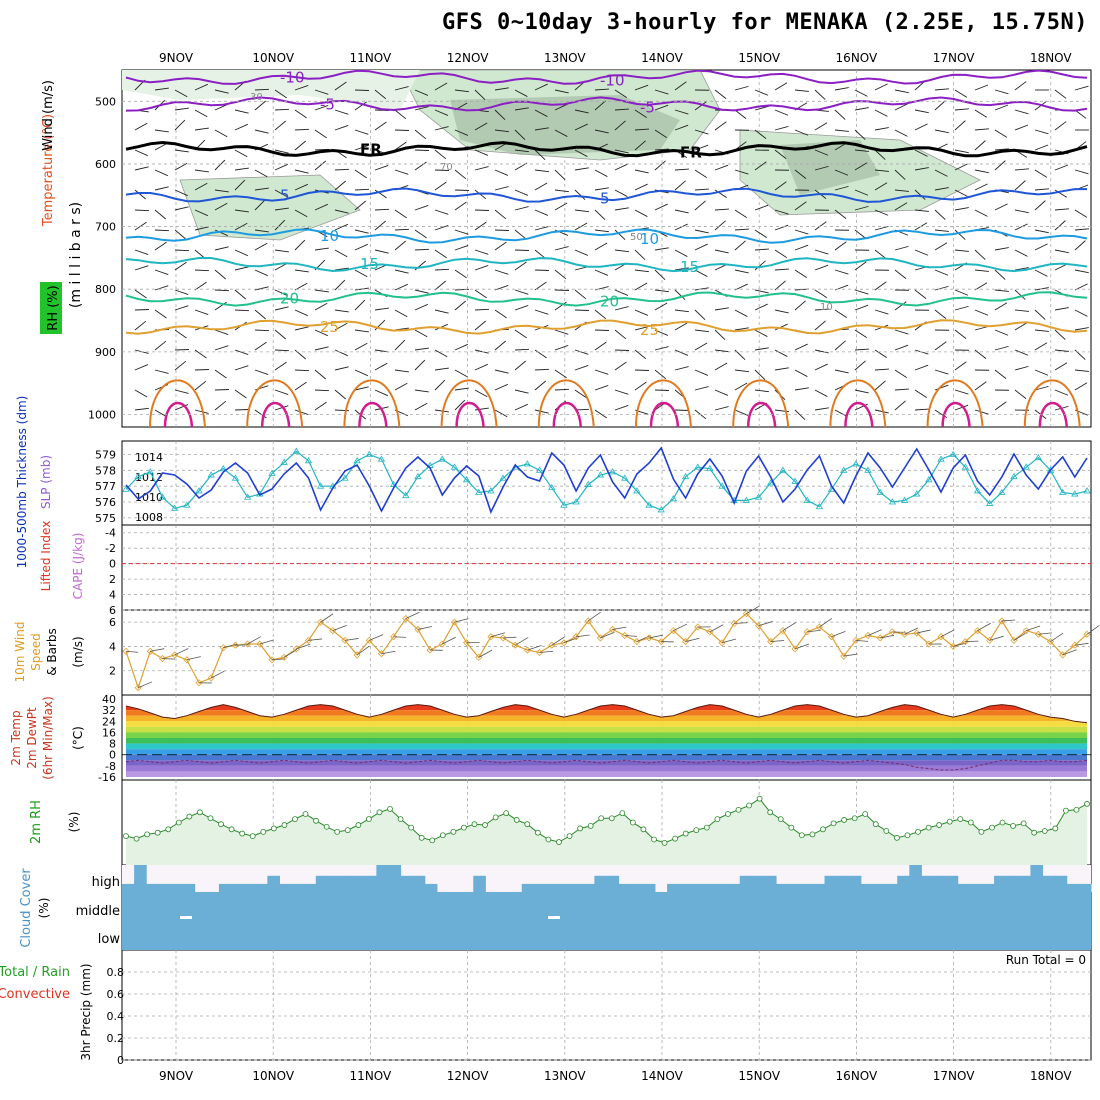 The height and width of the screenshot is (1100, 1100). Describe the element at coordinates (48, 115) in the screenshot. I see `ua-label-wind: Wind (m/s)` at that location.